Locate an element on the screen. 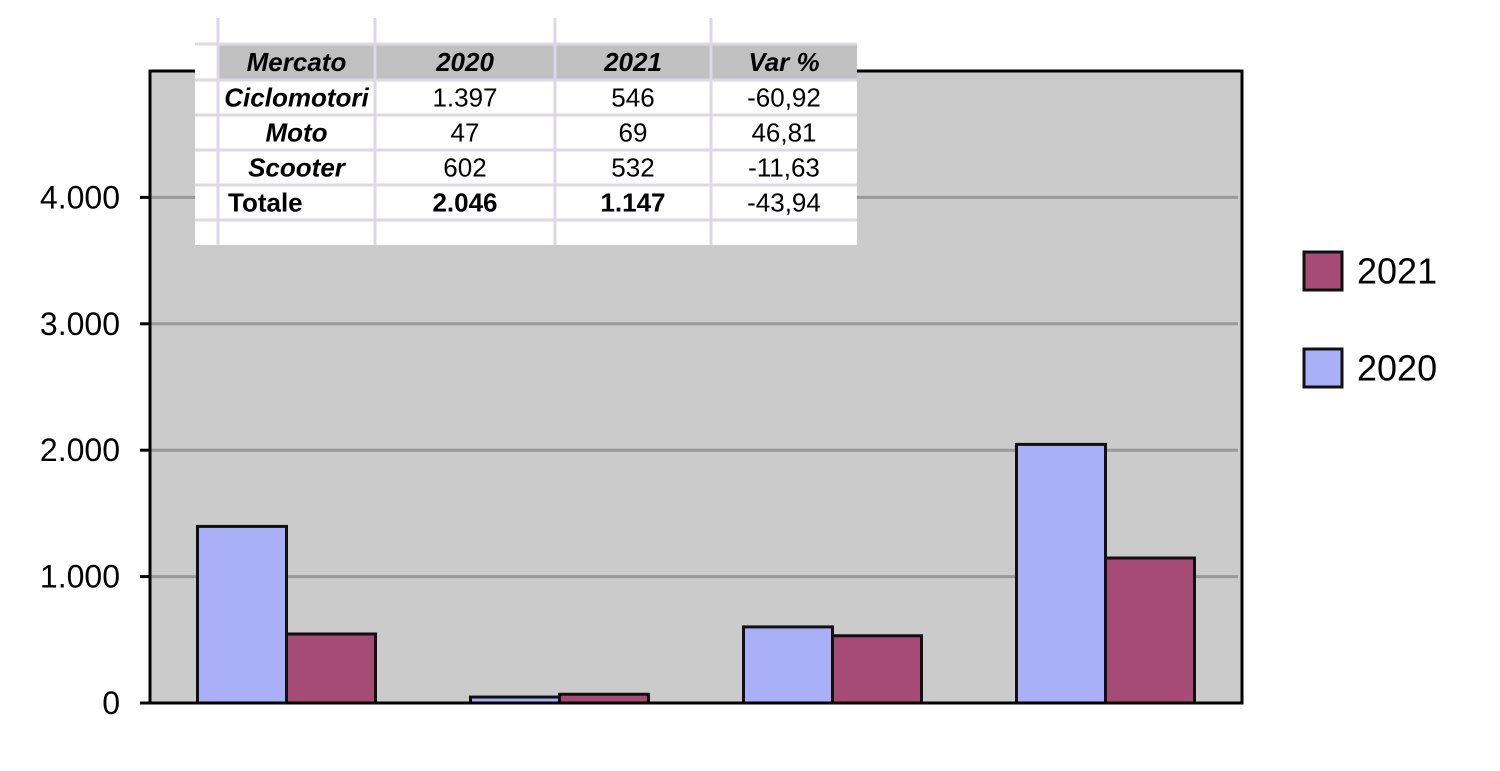 This screenshot has width=1500, height=771. y-tick-label: 1.000 is located at coordinates (80, 577).